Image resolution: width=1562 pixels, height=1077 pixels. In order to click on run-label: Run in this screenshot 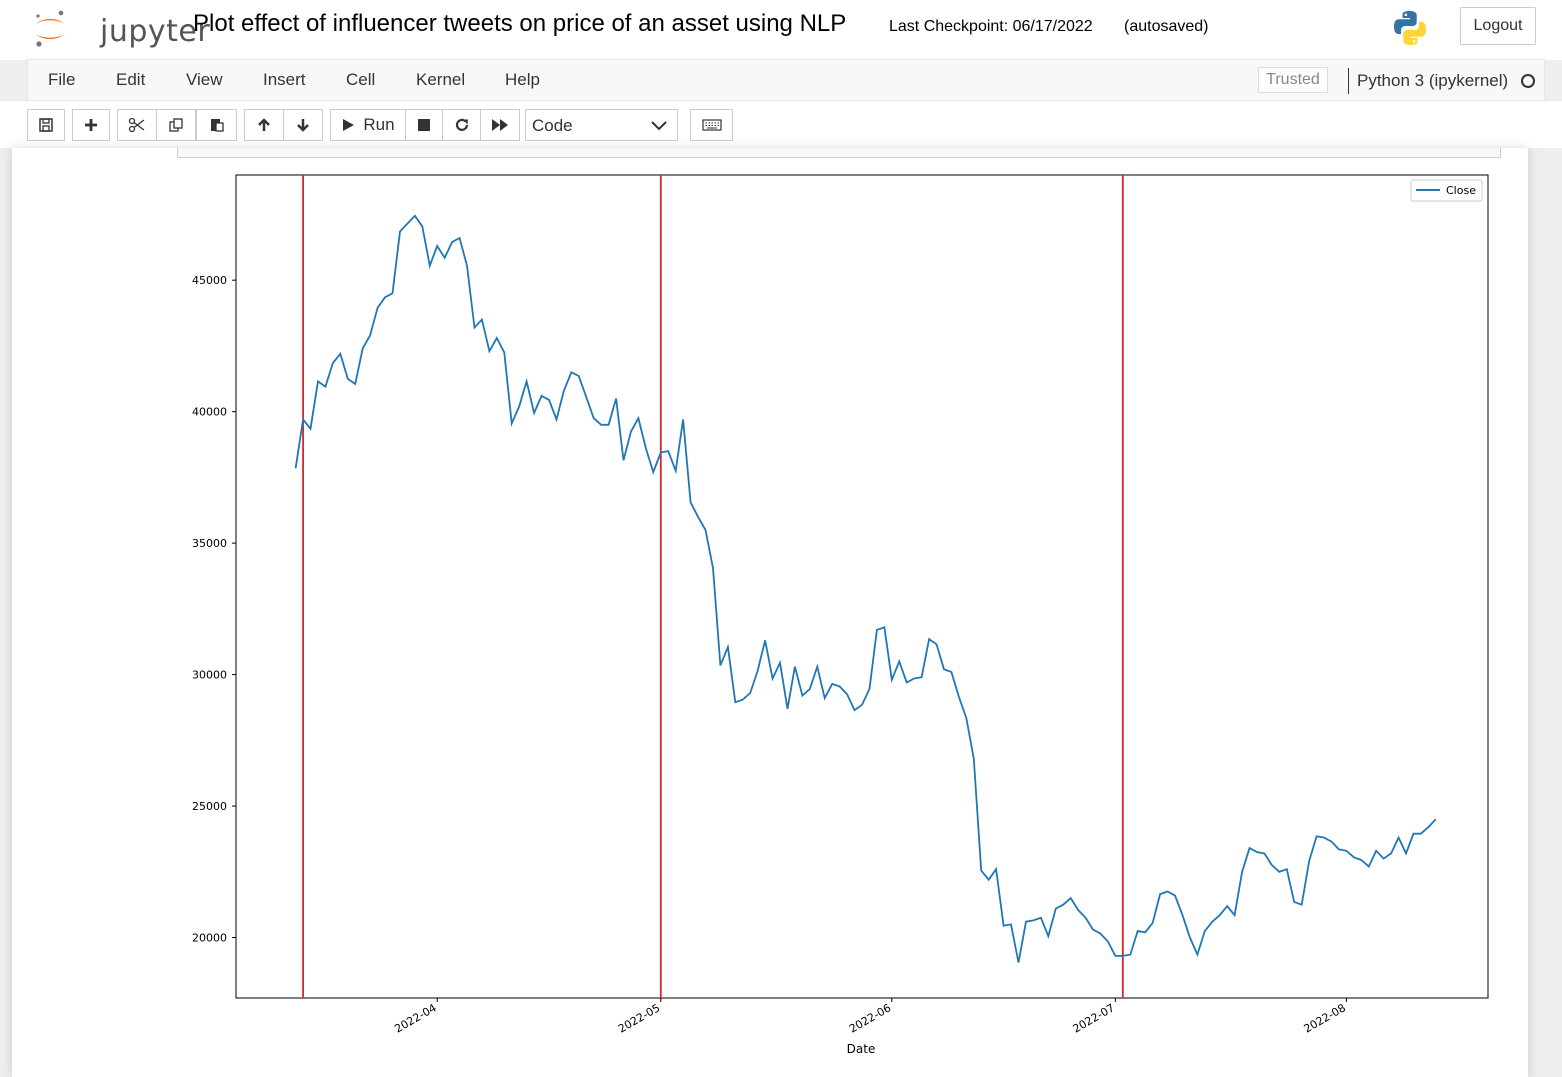, I will do `click(379, 124)`.